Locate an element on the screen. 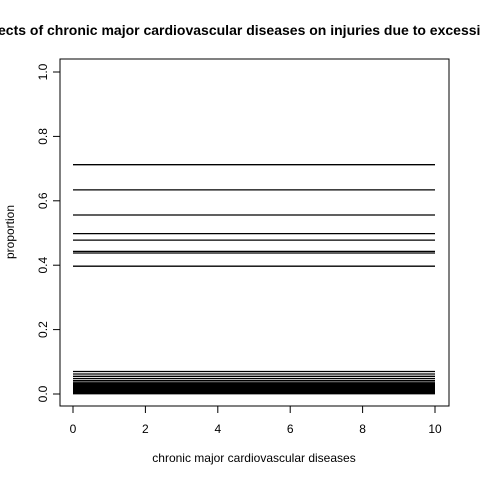  x-tick-label: 0 is located at coordinates (73, 429).